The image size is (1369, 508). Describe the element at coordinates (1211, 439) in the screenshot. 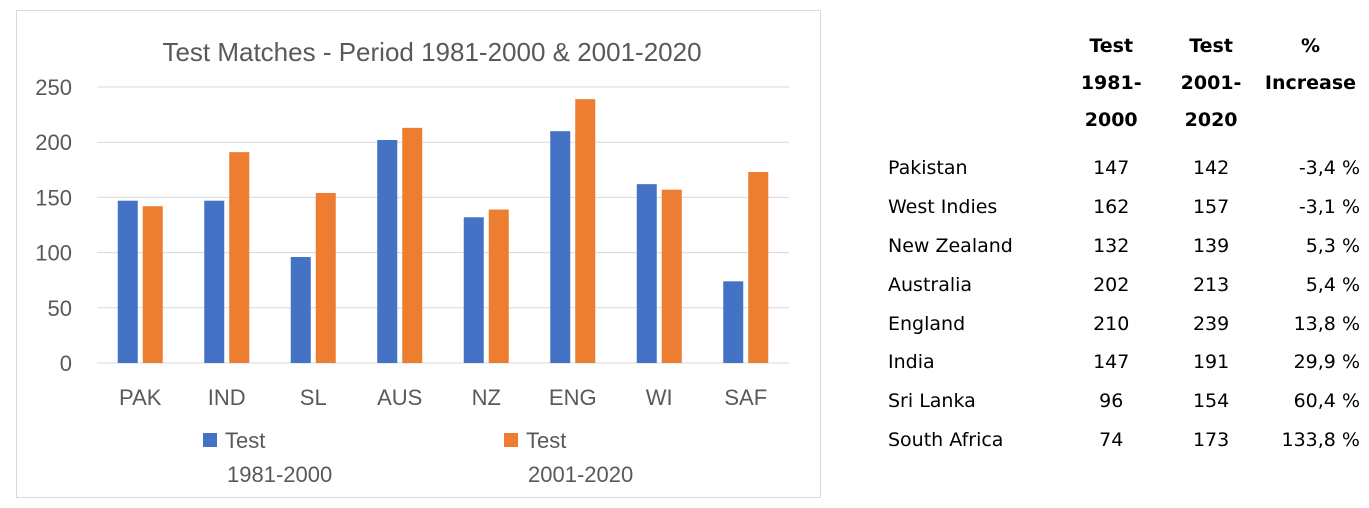

I see `table-cell: 173` at that location.